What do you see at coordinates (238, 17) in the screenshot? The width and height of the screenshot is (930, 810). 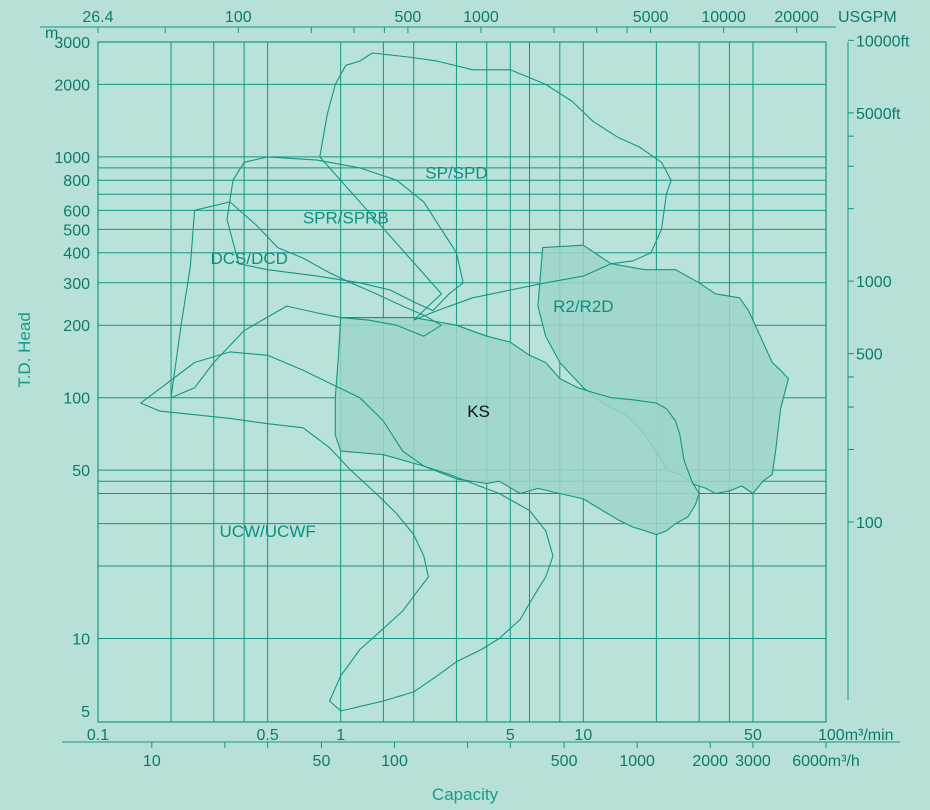 I see `x2-tick-label: 100` at bounding box center [238, 17].